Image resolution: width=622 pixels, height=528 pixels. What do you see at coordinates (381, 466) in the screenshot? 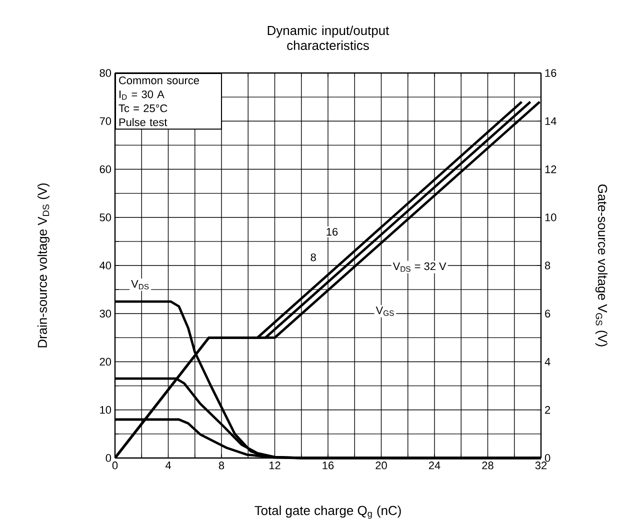
I see `x-tick-label: 20` at bounding box center [381, 466].